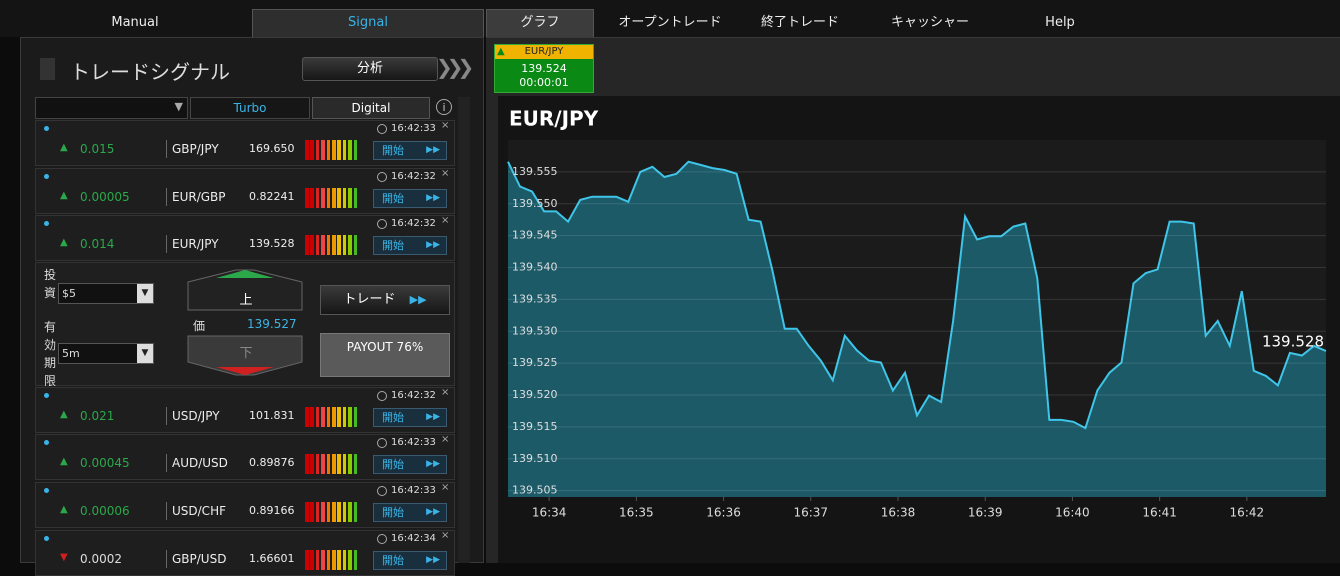 Image resolution: width=1340 pixels, height=576 pixels. What do you see at coordinates (69, 293) in the screenshot?
I see `investment-value: $5` at bounding box center [69, 293].